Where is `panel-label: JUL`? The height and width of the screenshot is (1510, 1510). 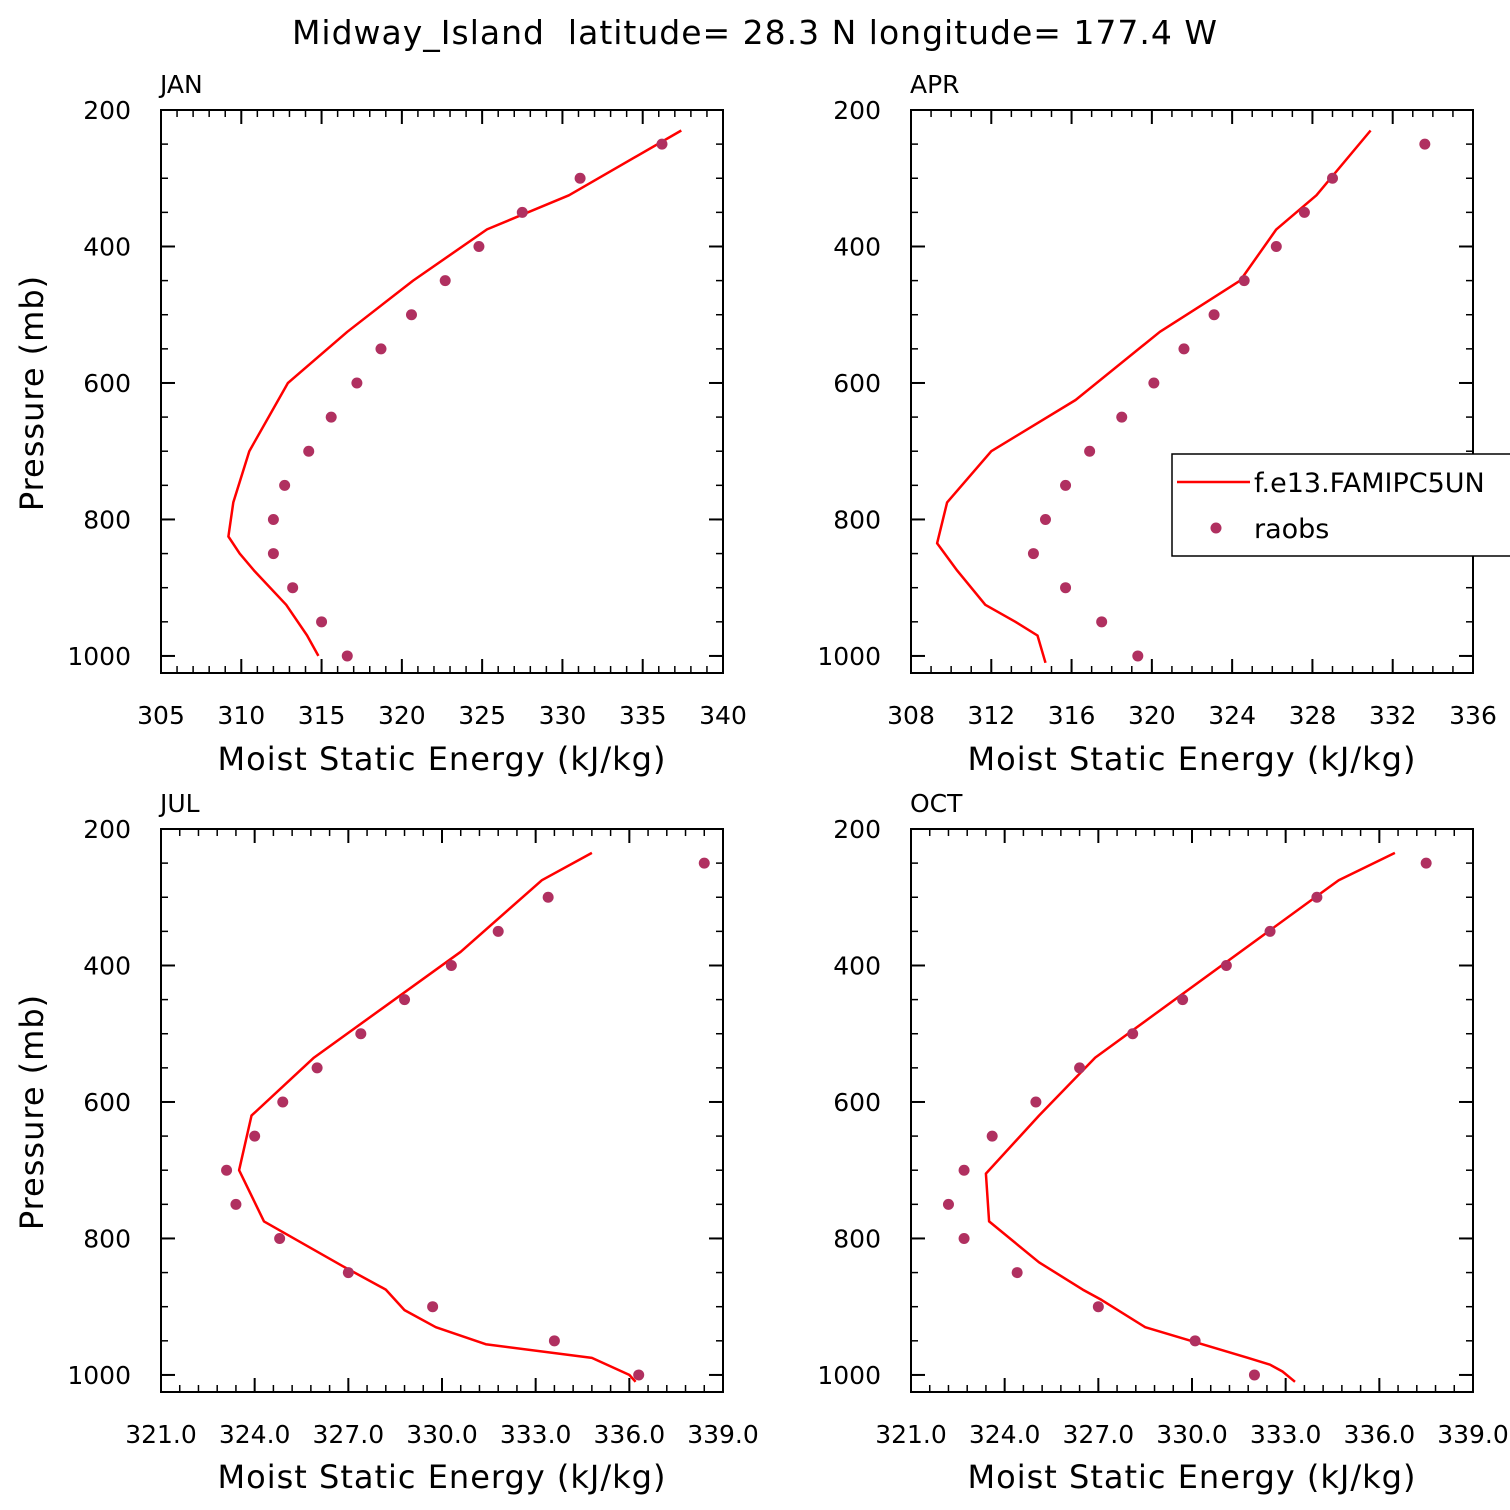 panel-label: JUL is located at coordinates (179, 803).